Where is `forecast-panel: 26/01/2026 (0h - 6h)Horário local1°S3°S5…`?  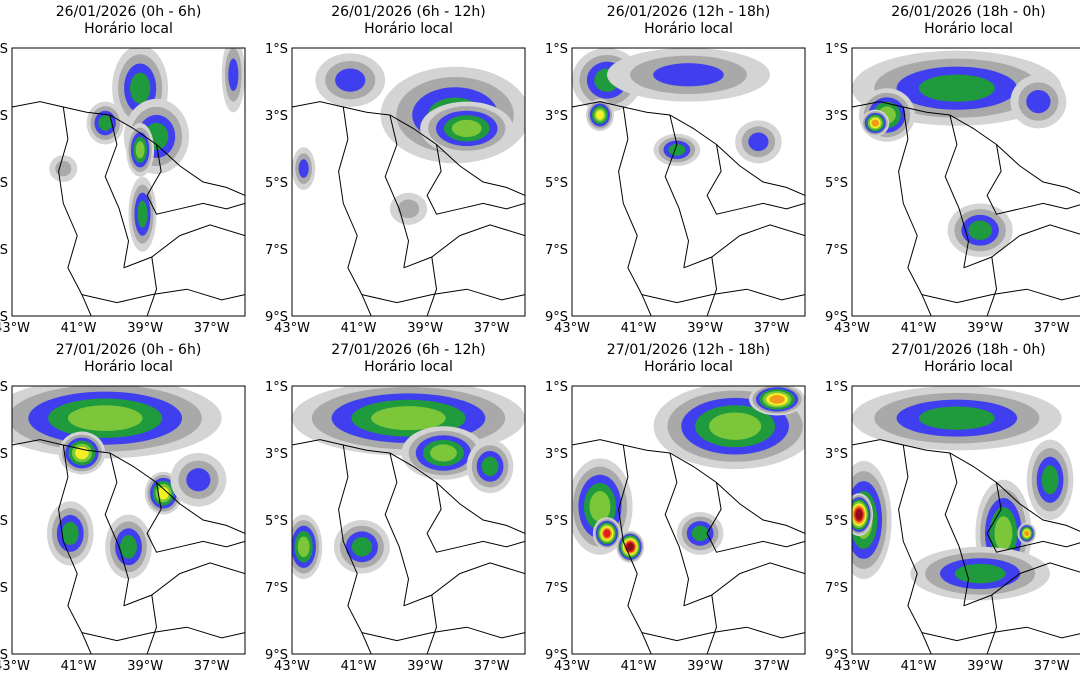 forecast-panel: 26/01/2026 (0h - 6h)Horário local1°S3°S5… is located at coordinates (123, 169).